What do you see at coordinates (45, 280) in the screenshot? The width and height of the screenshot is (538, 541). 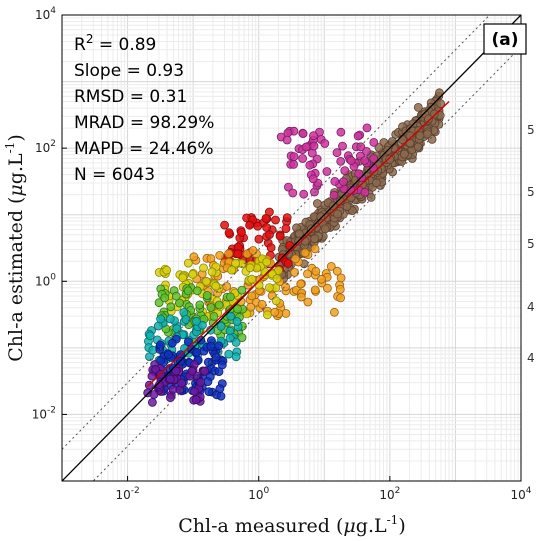 I see `y-tick-label: 10⁰` at bounding box center [45, 280].